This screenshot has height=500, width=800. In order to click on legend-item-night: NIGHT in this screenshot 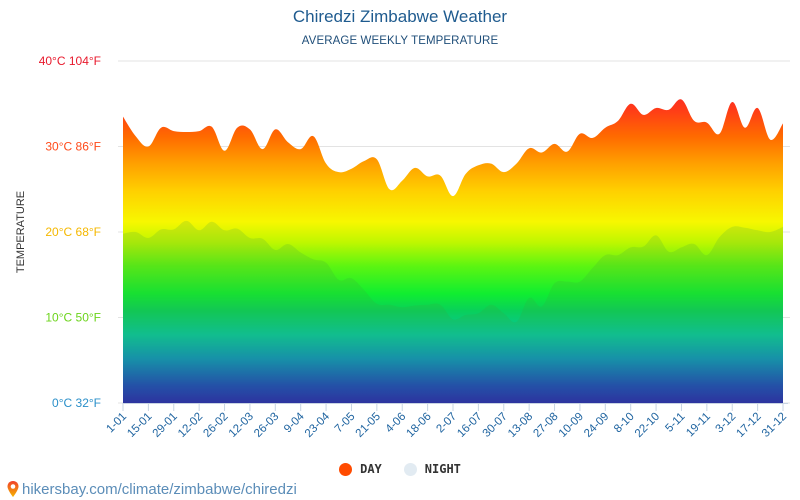, I will do `click(432, 469)`.